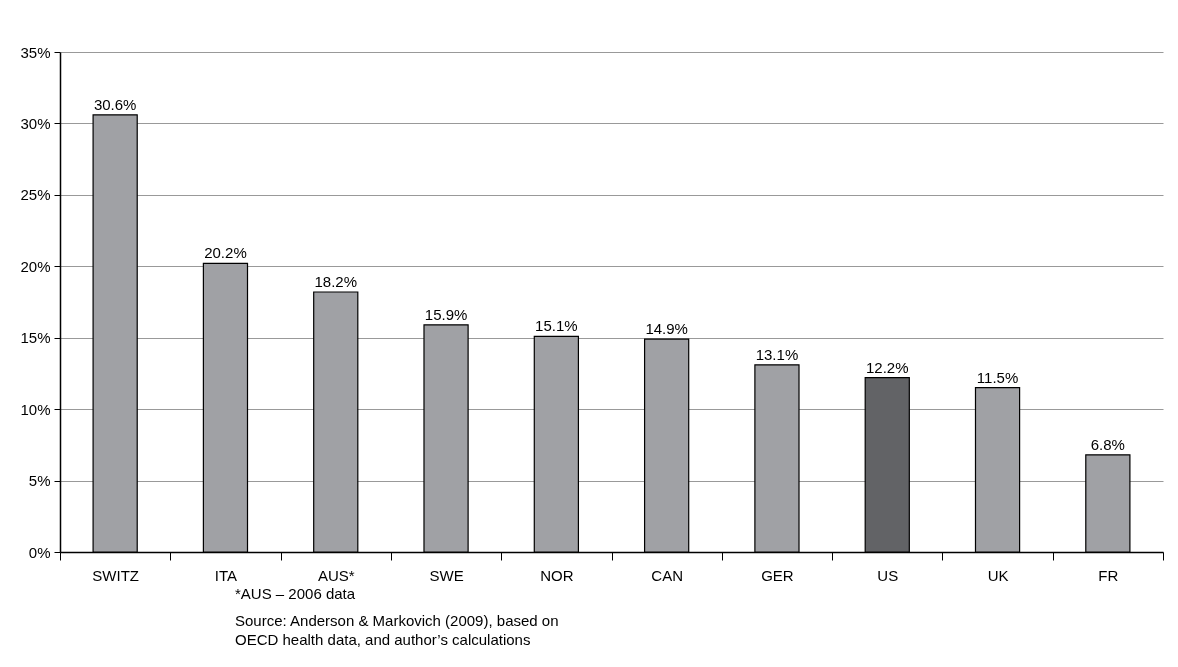 The height and width of the screenshot is (667, 1178). Describe the element at coordinates (35, 266) in the screenshot. I see `y-tick-label: 20%` at that location.